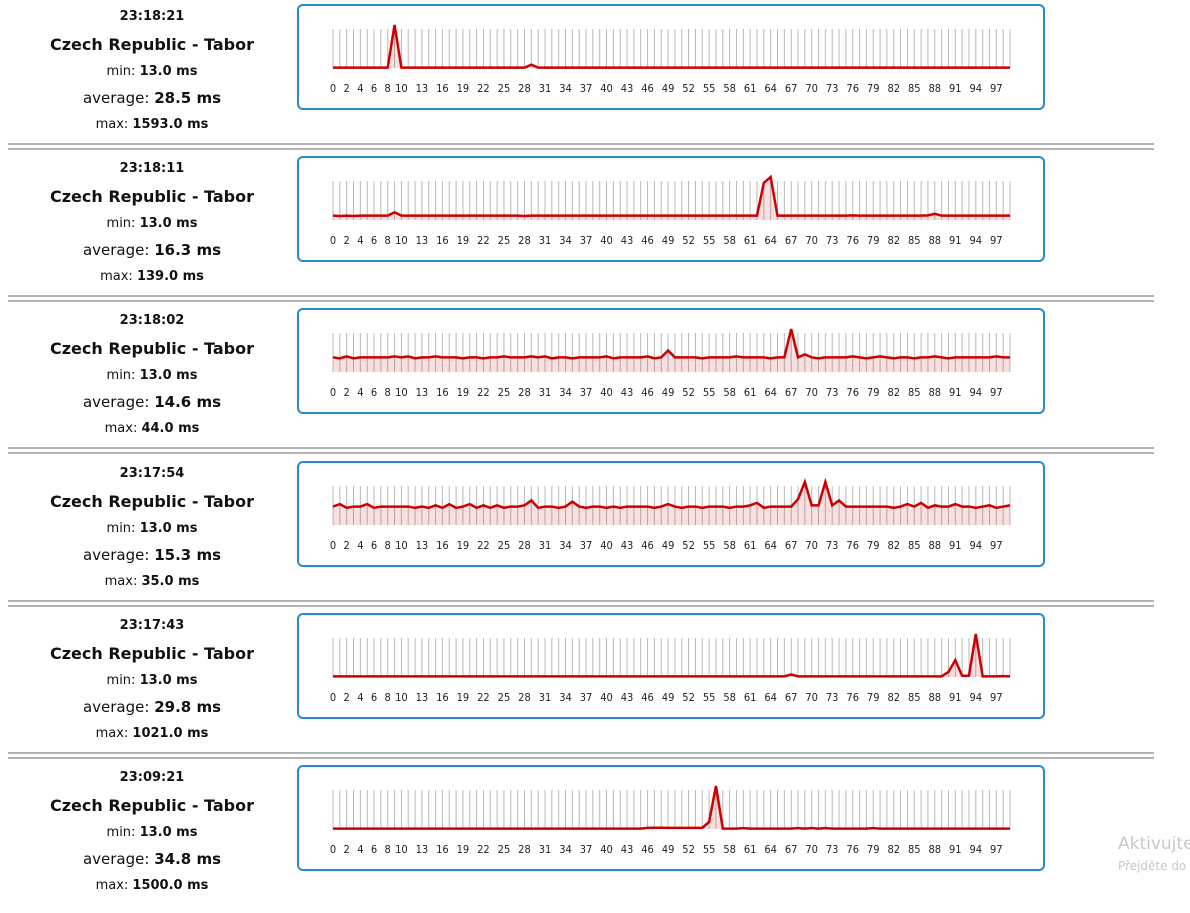 Image resolution: width=1190 pixels, height=913 pixels. What do you see at coordinates (791, 240) in the screenshot?
I see `x-tick-label: 67` at bounding box center [791, 240].